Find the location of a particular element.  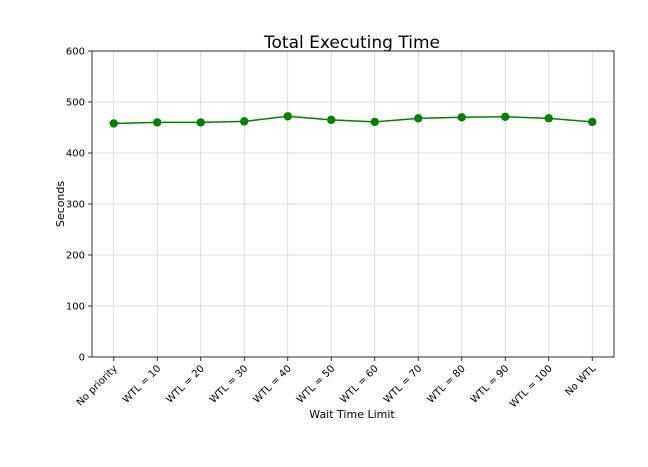

x-tick-label: WTL = 50 is located at coordinates (316, 384).